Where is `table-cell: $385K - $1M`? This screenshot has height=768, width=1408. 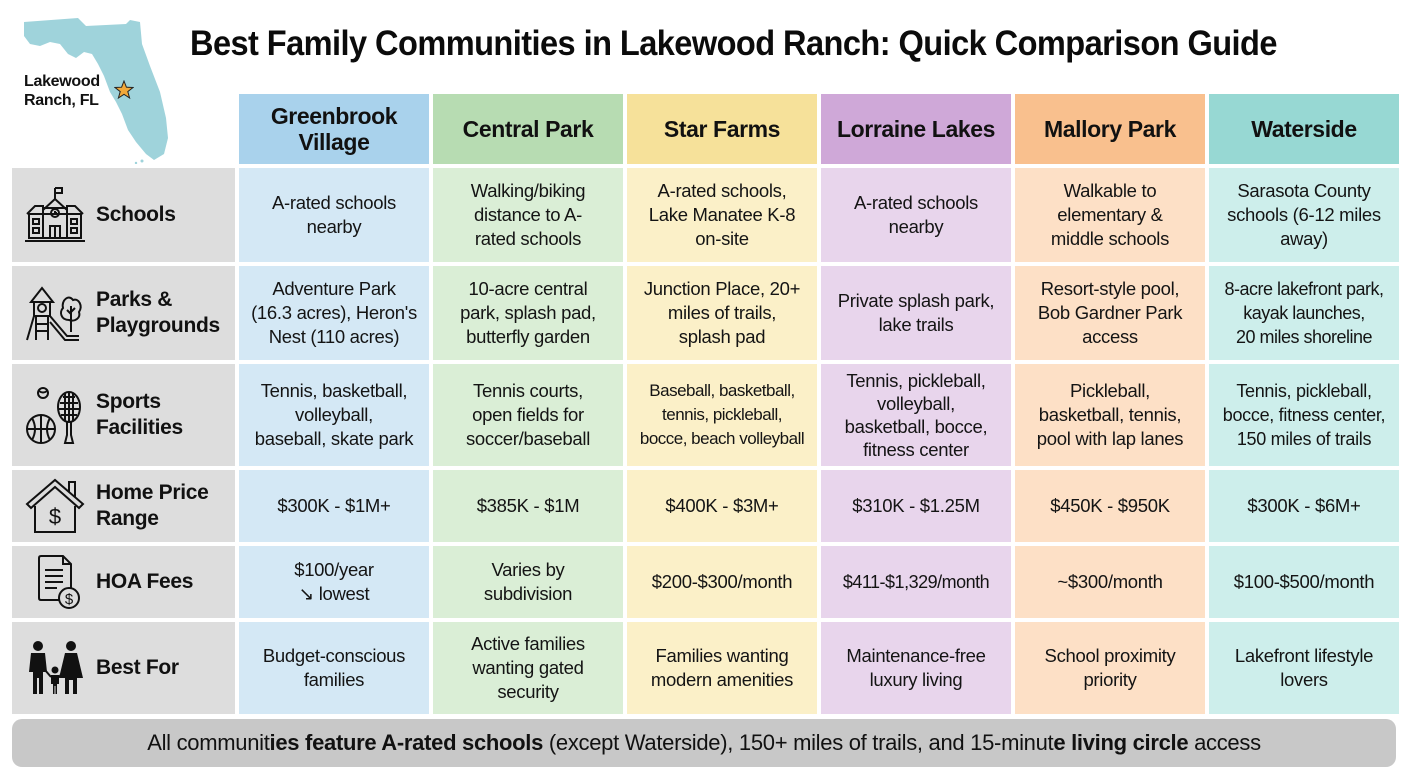 table-cell: $385K - $1M is located at coordinates (528, 506).